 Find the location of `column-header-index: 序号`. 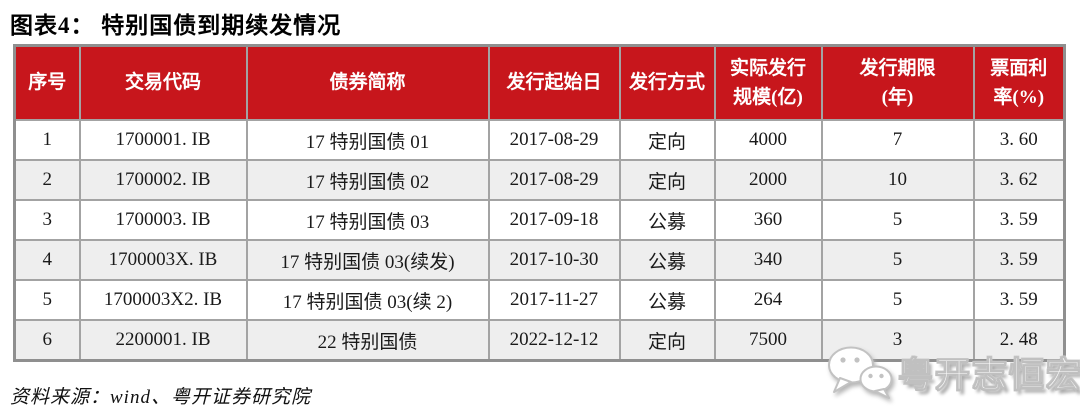

column-header-index: 序号 is located at coordinates (47, 82).